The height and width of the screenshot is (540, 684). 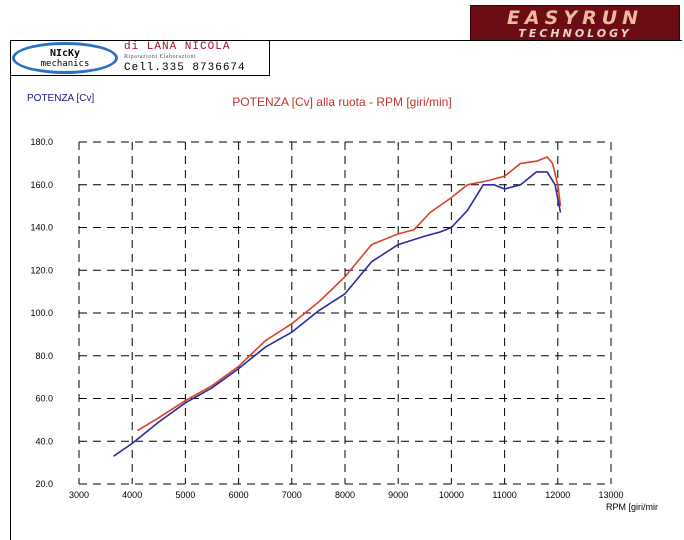 I want to click on x-tick-label: 12000, so click(x=557, y=495).